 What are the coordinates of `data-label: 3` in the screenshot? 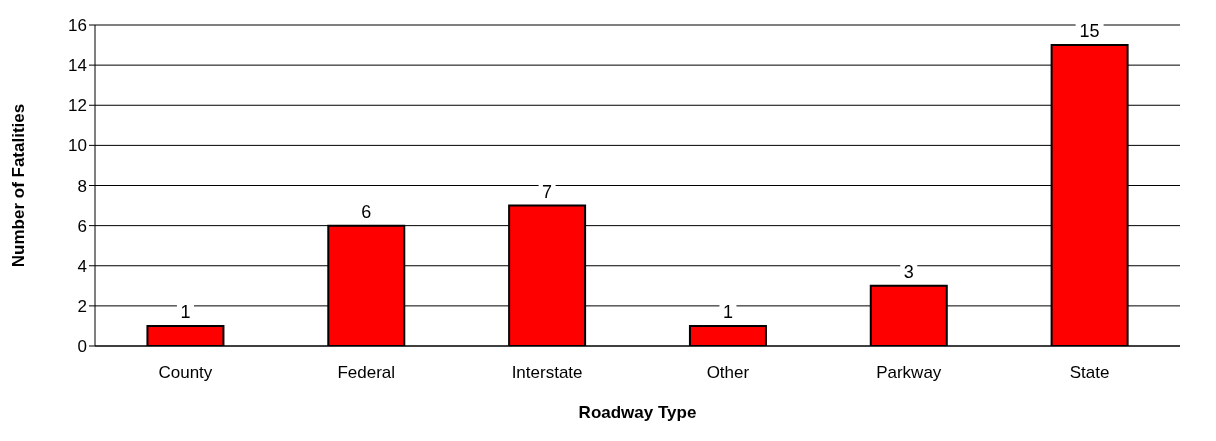 It's located at (908, 271).